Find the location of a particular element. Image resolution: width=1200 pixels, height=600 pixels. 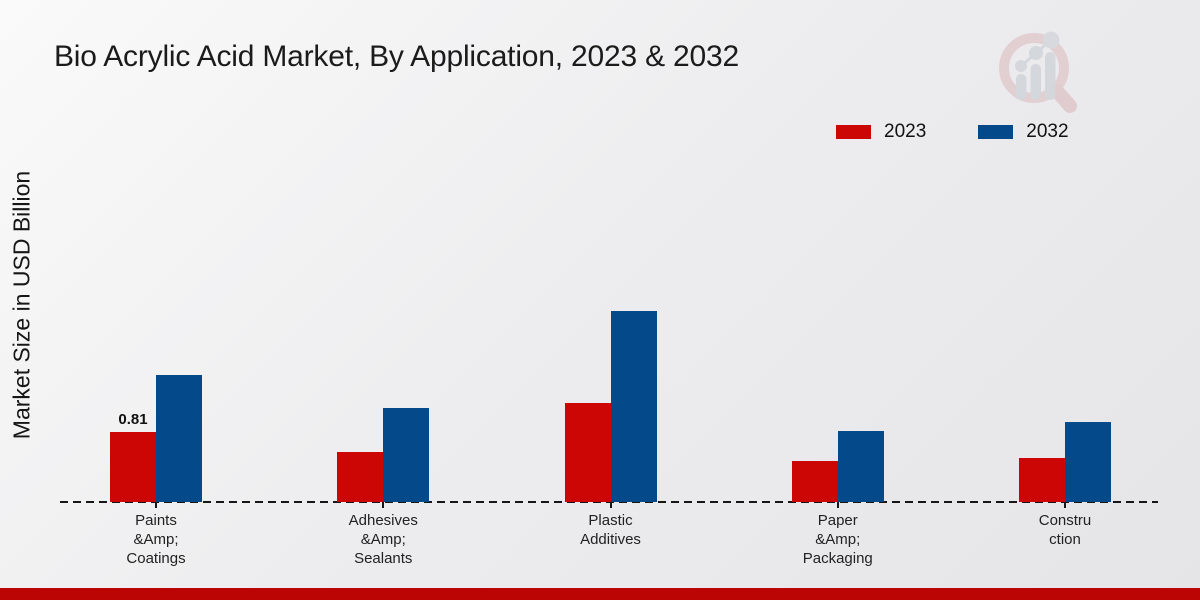

bar-2032-plastic is located at coordinates (633, 406).